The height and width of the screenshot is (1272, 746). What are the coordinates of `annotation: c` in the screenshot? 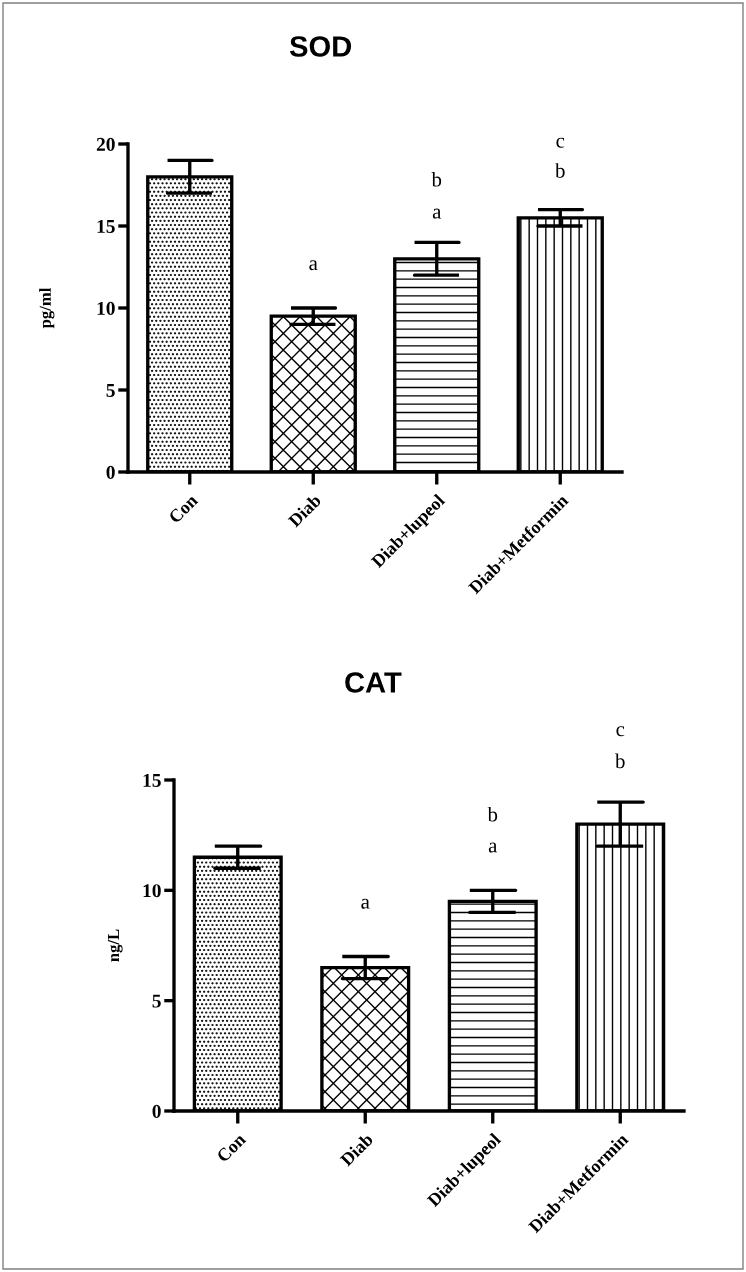 It's located at (560, 142).